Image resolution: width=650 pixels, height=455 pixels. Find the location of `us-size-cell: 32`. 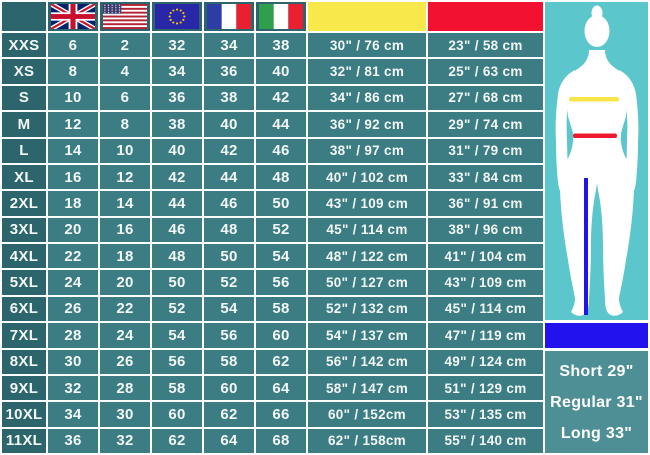

us-size-cell: 32 is located at coordinates (125, 440).